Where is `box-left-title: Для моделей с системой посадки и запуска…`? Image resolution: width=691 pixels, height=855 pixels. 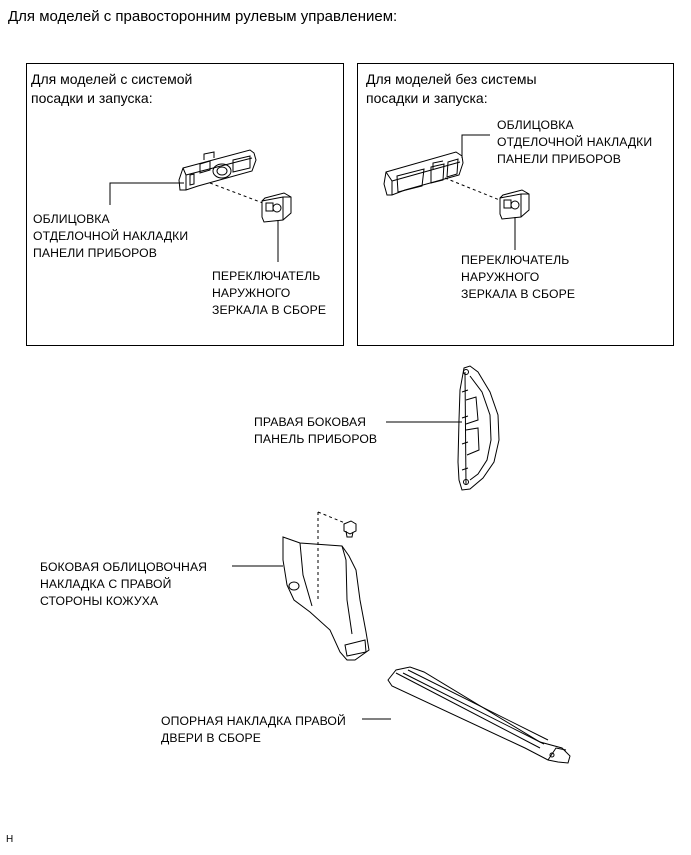 box-left-title: Для моделей с системой посадки и запуска… is located at coordinates (112, 88).